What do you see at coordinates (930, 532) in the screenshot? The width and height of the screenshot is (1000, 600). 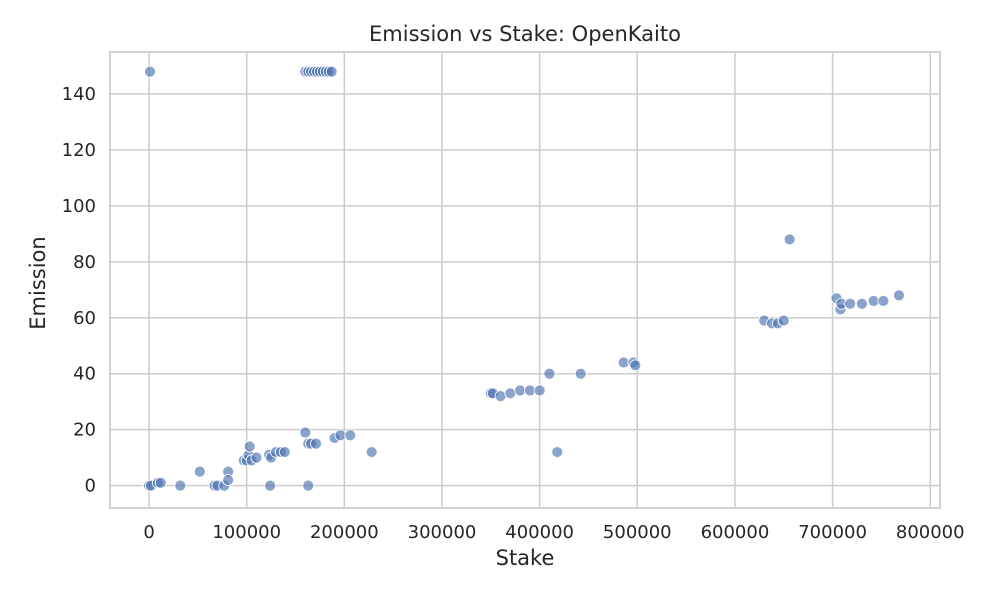 I see `x-tick-label: 800000` at bounding box center [930, 532].